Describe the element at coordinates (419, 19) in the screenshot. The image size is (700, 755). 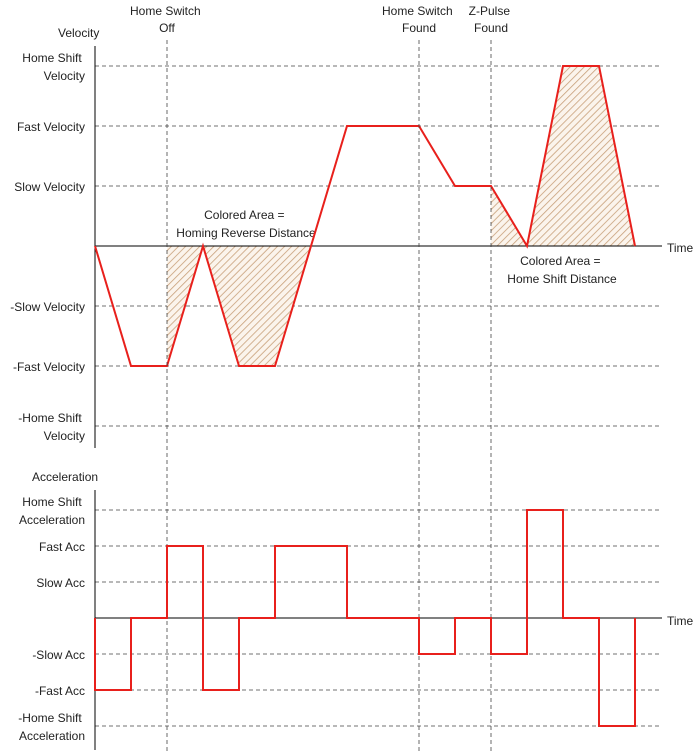
I see `event-label-home-switch-found: Home Switch Found` at that location.